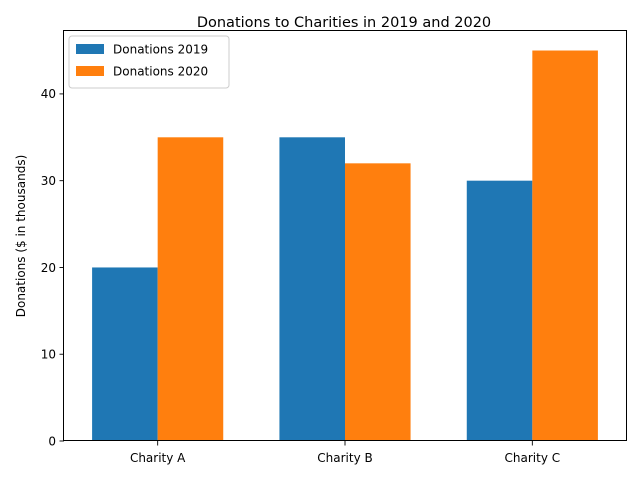  What do you see at coordinates (48, 268) in the screenshot?
I see `y-tick-label: 20` at bounding box center [48, 268].